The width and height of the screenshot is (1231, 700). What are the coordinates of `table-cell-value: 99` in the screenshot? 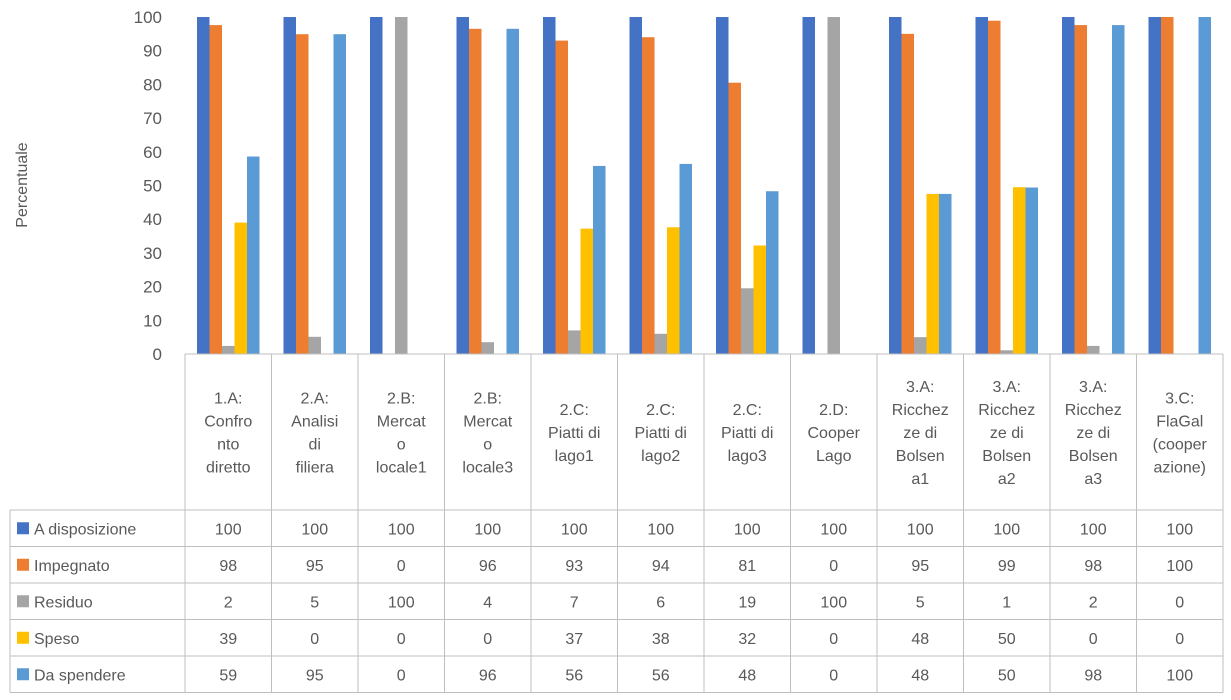 It's located at (1007, 566).